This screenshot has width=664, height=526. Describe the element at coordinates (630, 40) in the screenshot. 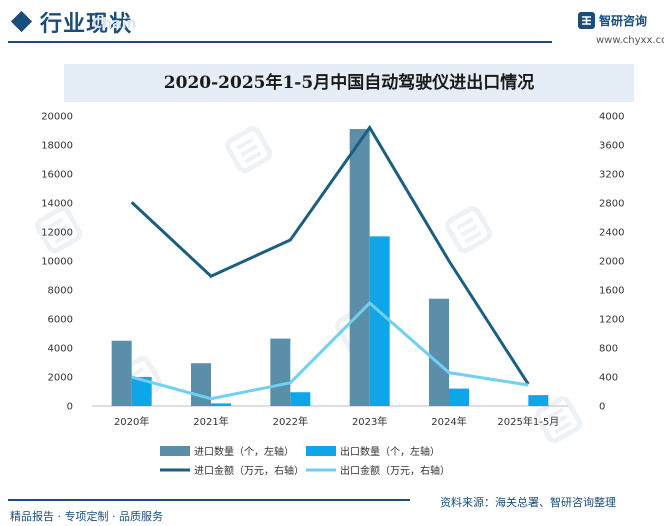

I see `brand-url: www.chyxx.com` at that location.